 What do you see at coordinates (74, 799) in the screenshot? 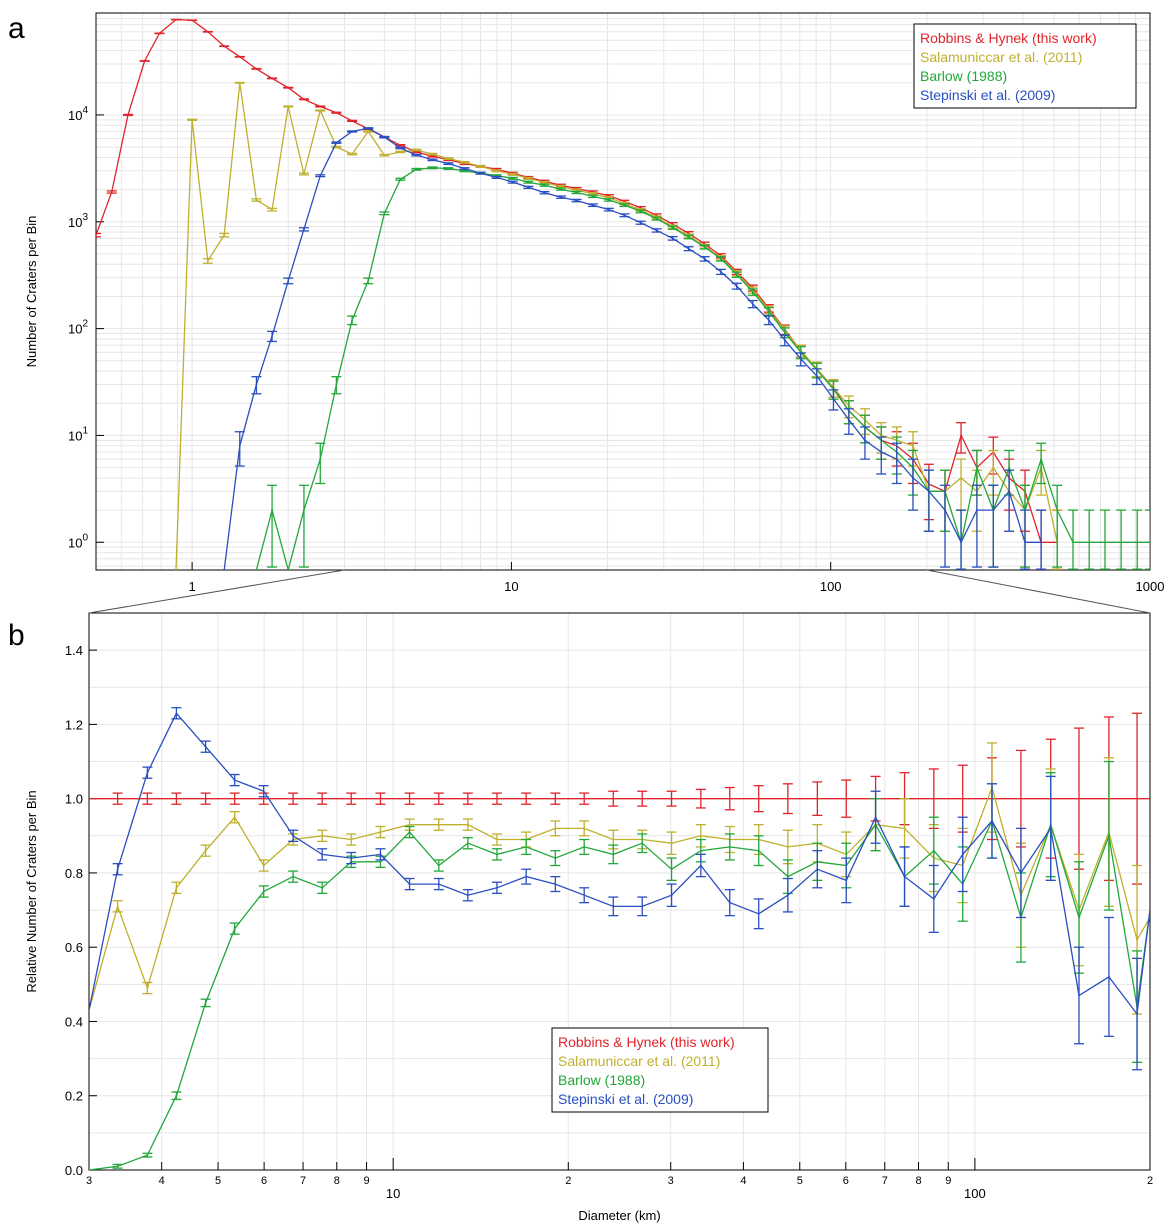
I see `y-tick-label: 1.0` at bounding box center [74, 799].